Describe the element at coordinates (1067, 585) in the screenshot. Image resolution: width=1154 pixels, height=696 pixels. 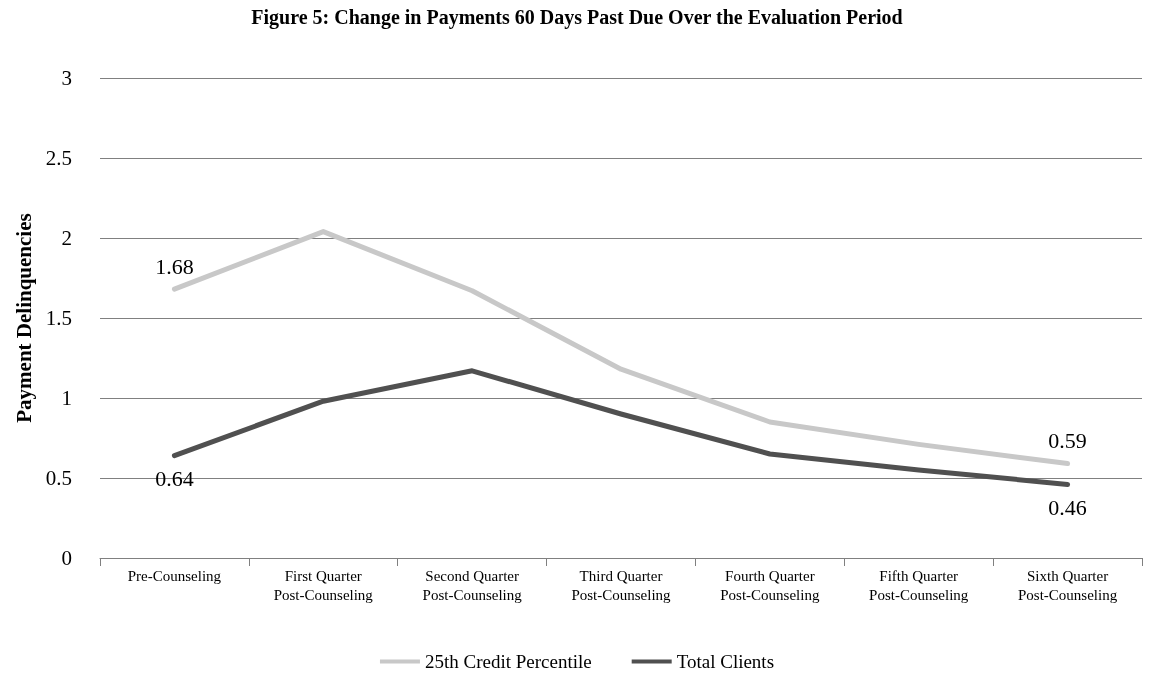
I see `x-tick-label: Sixth Quarter Post-Counseling` at that location.